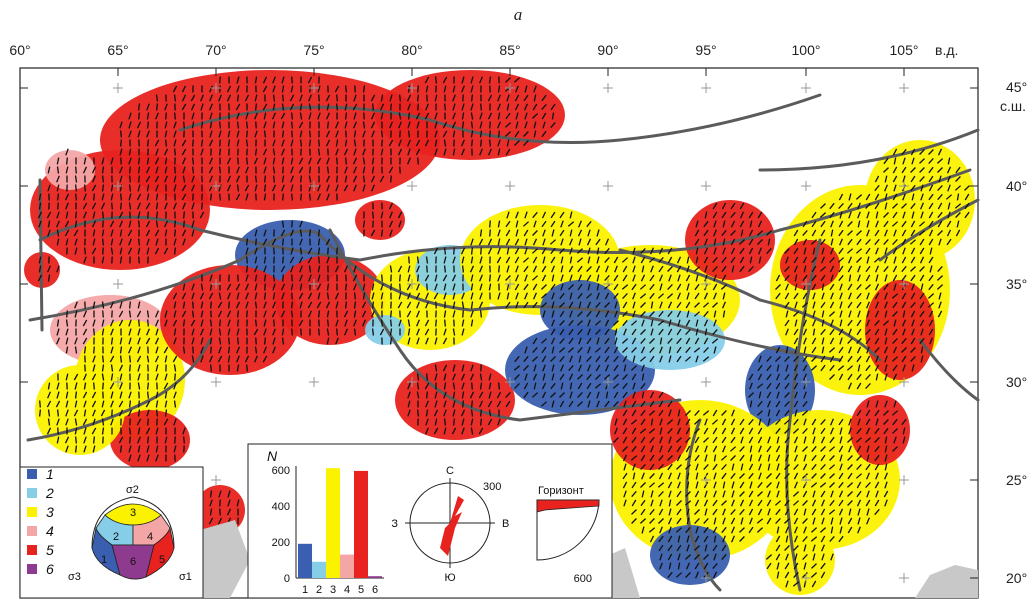 Image resolution: width=1036 pixels, height=602 pixels. What do you see at coordinates (215, 50) in the screenshot?
I see `lon-label: 70°` at bounding box center [215, 50].